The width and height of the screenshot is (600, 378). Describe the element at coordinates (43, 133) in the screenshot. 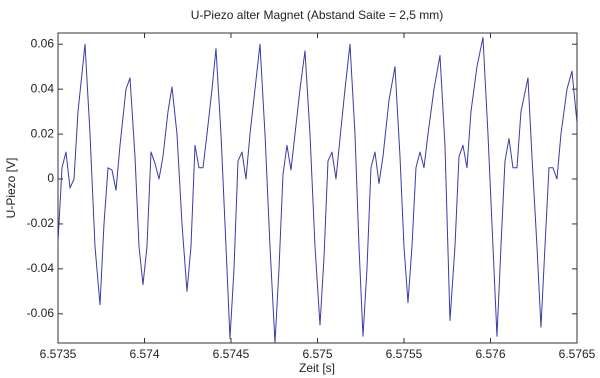

I see `y-tick-label: 0.02` at that location.